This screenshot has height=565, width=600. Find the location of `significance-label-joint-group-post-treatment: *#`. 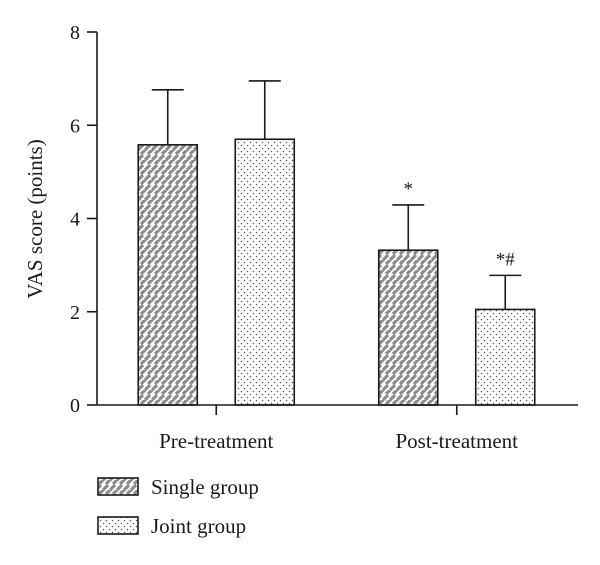

significance-label-joint-group-post-treatment: *# is located at coordinates (506, 259).